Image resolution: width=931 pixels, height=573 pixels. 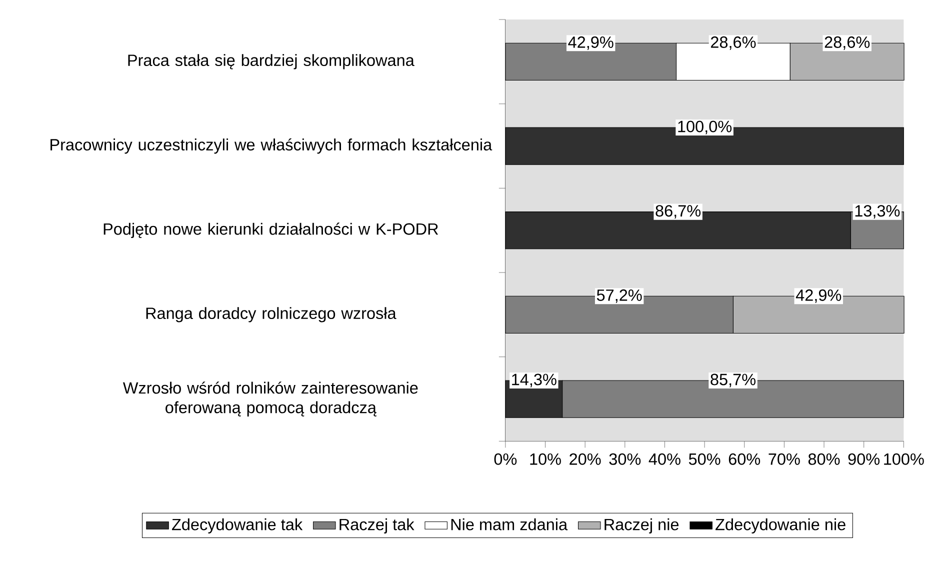 What do you see at coordinates (625, 460) in the screenshot?
I see `x-tick-label: 30%` at bounding box center [625, 460].